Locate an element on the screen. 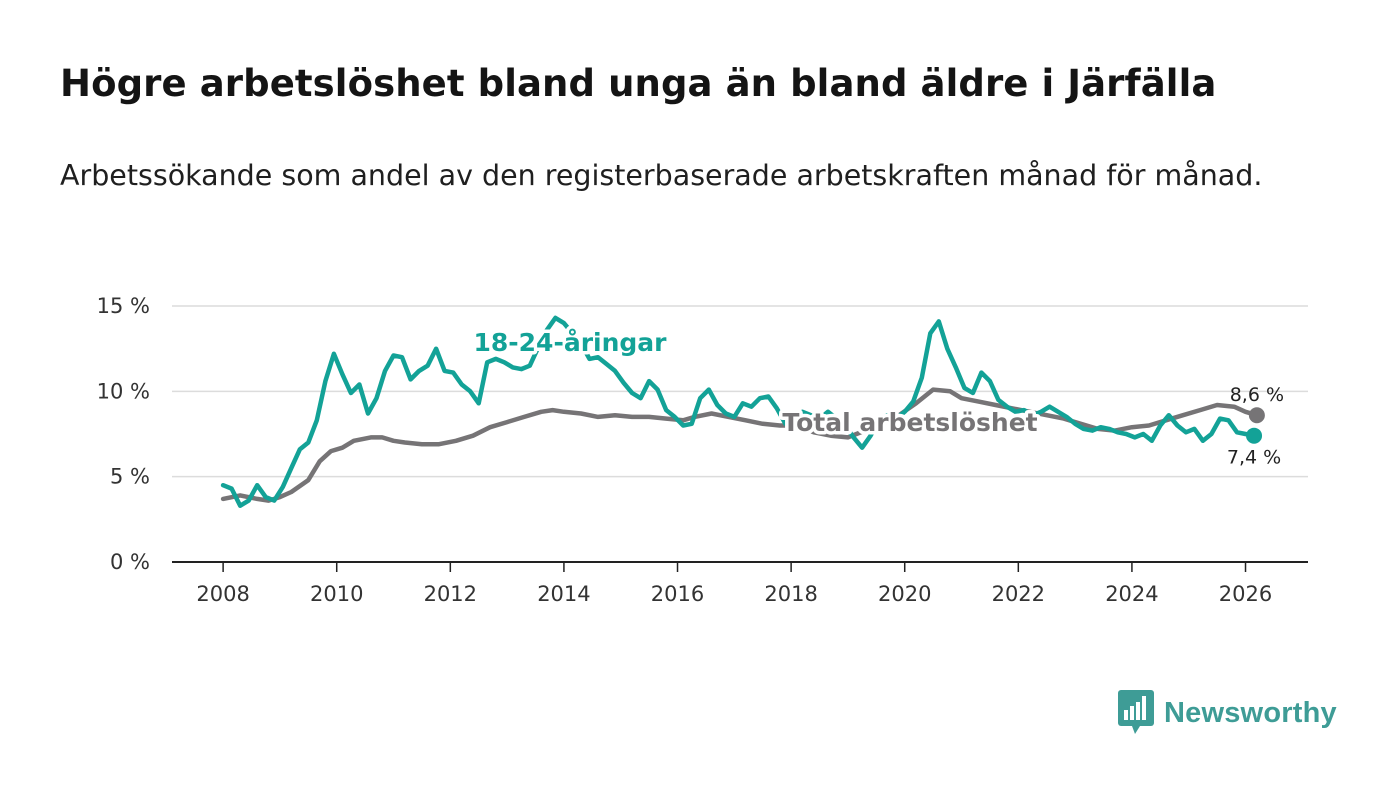 The image size is (1400, 794). y-axis-ticks: 0 % 5 % 10 % 15 % is located at coordinates (123, 434).